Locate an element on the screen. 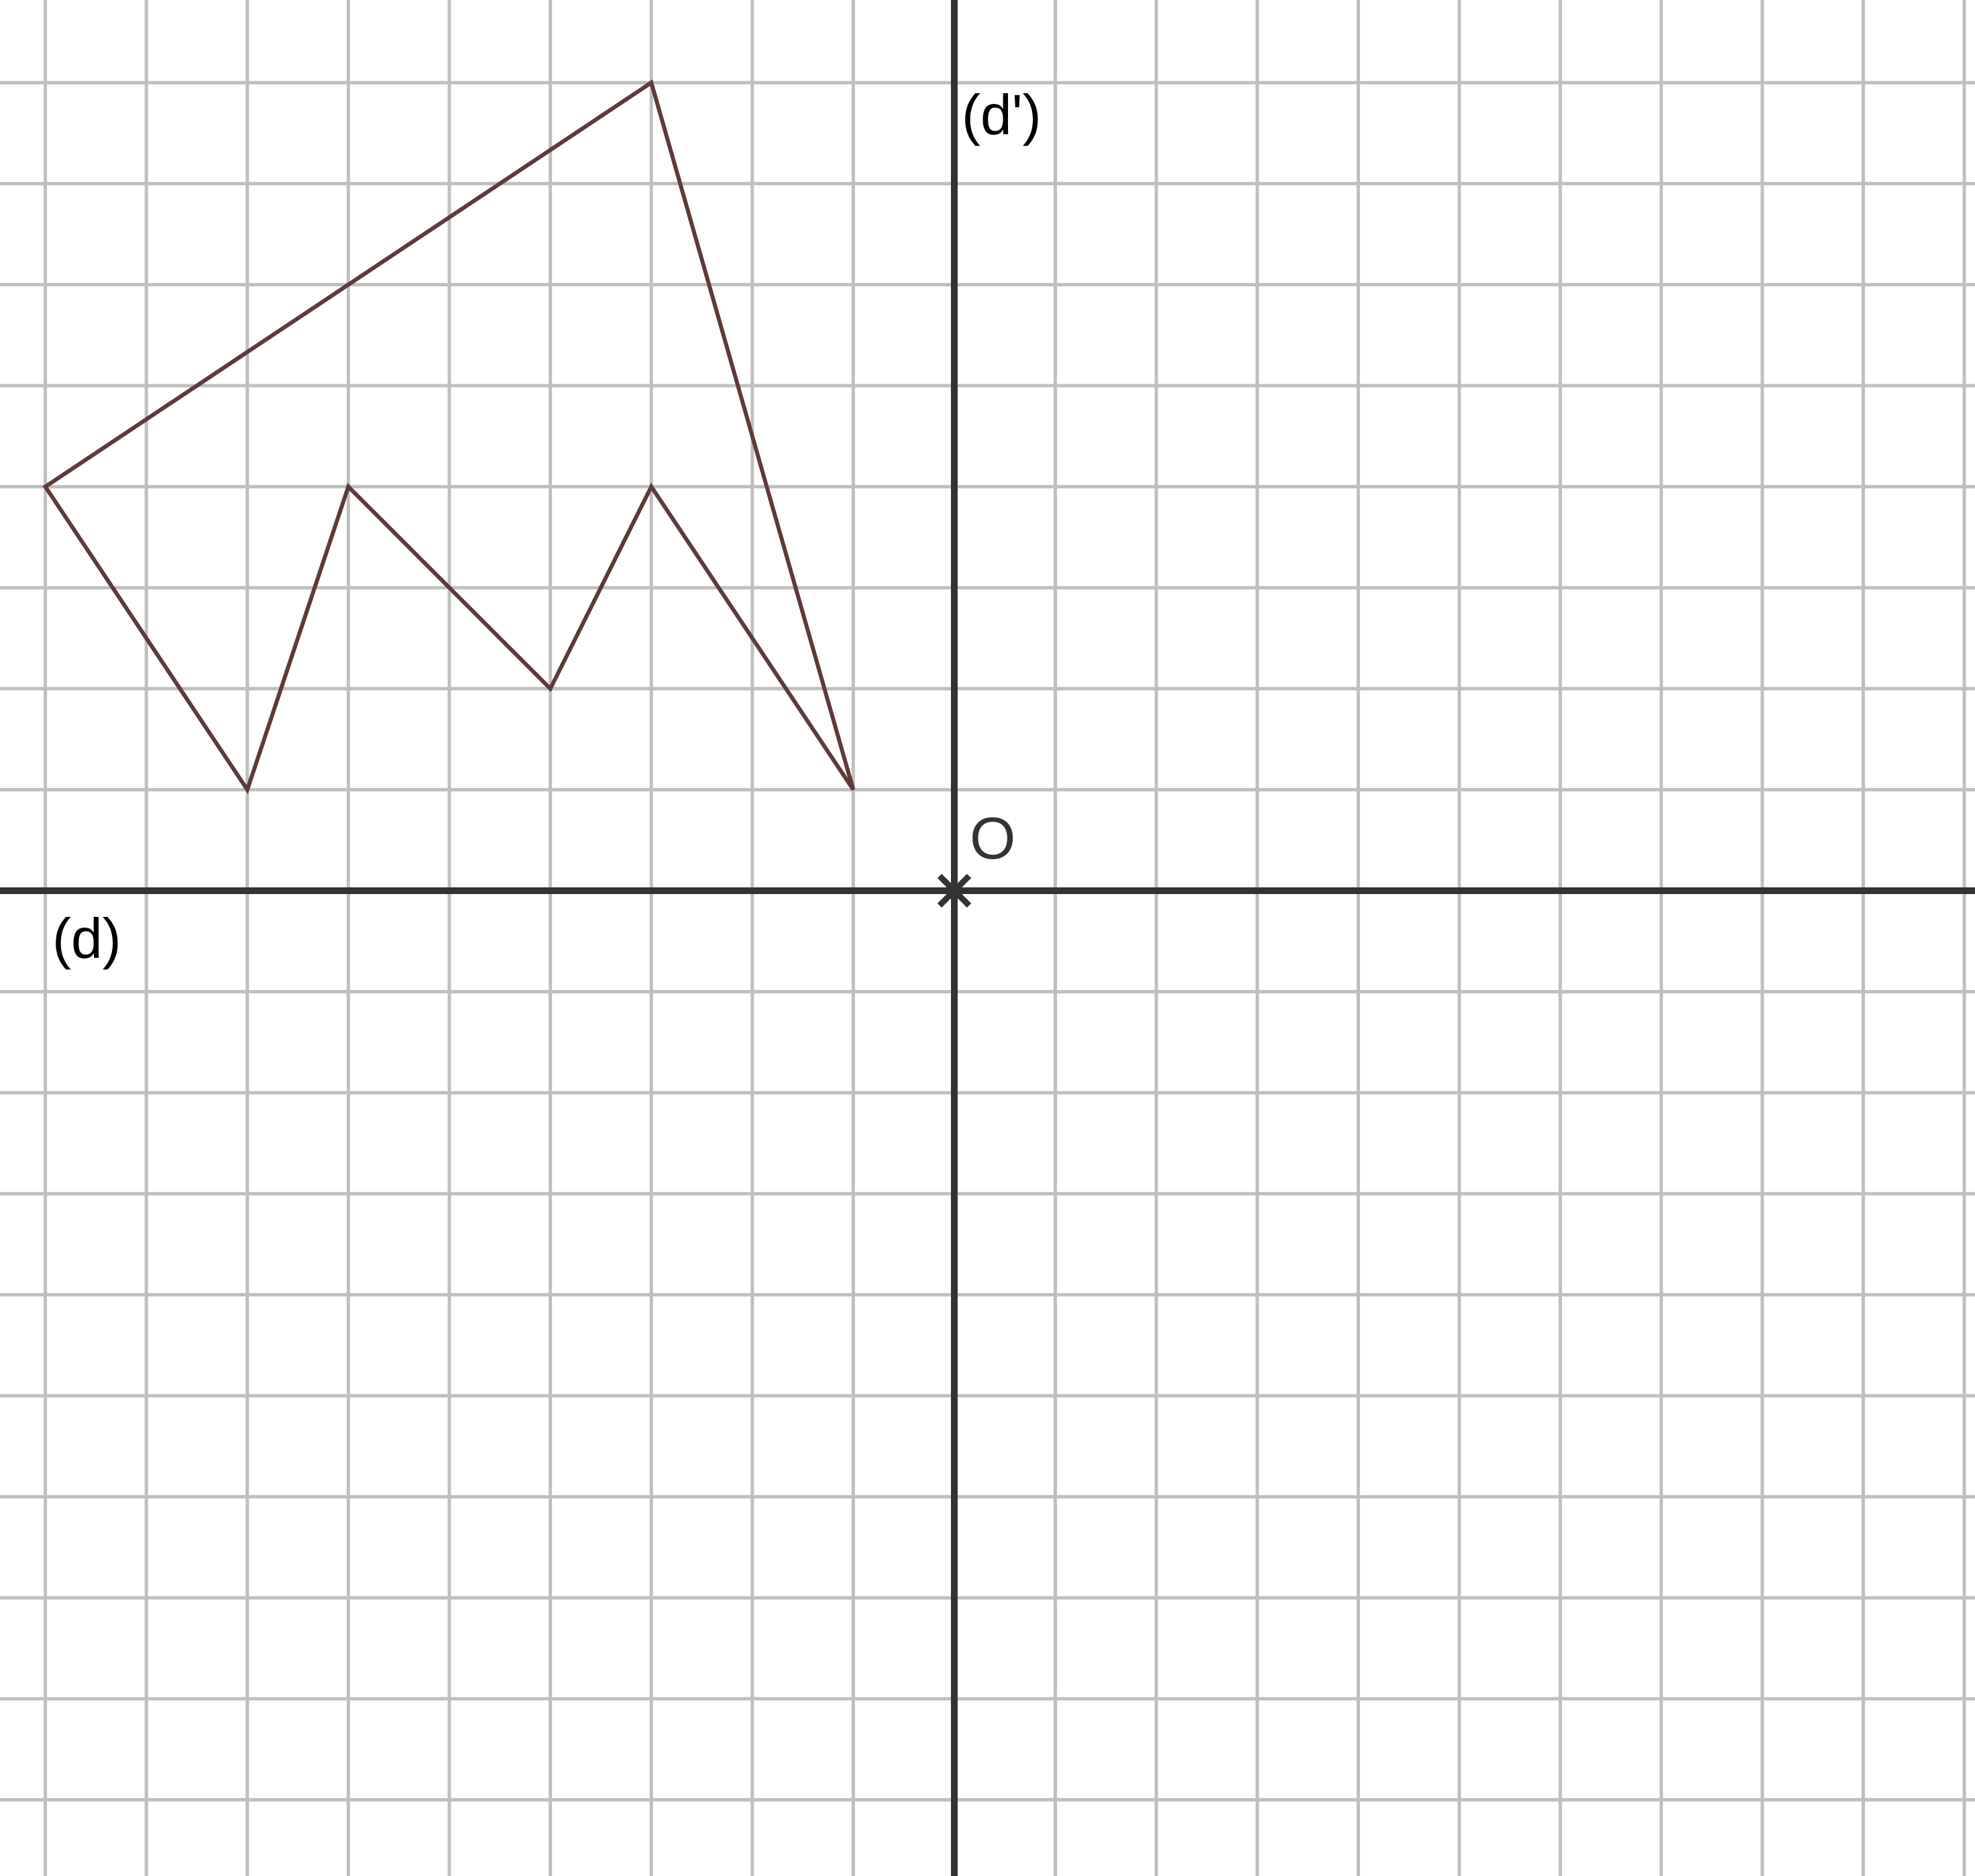  line-d-prime-label: (d') is located at coordinates (1001, 114).